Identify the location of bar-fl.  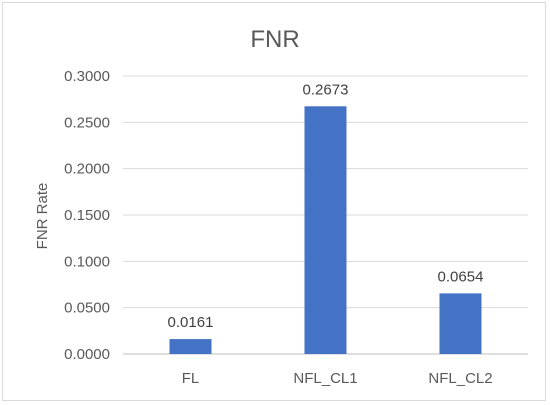
(190, 346).